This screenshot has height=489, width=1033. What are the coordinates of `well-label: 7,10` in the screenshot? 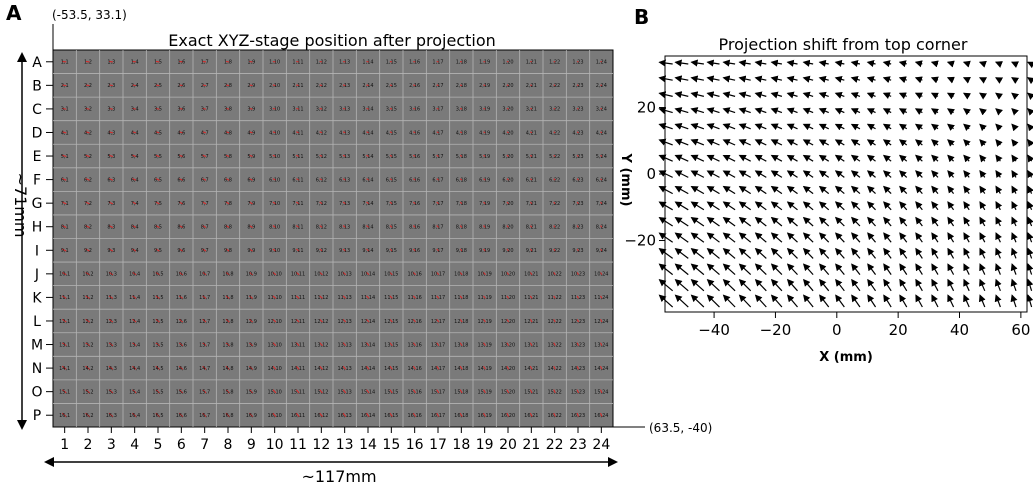 It's located at (274, 204).